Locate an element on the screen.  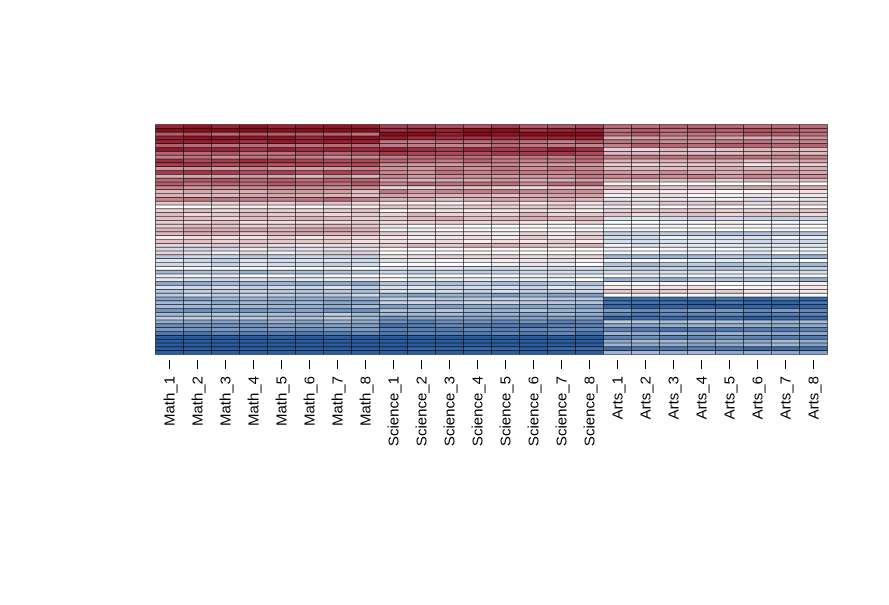
x-tick-label: Science_8 is located at coordinates (590, 411).